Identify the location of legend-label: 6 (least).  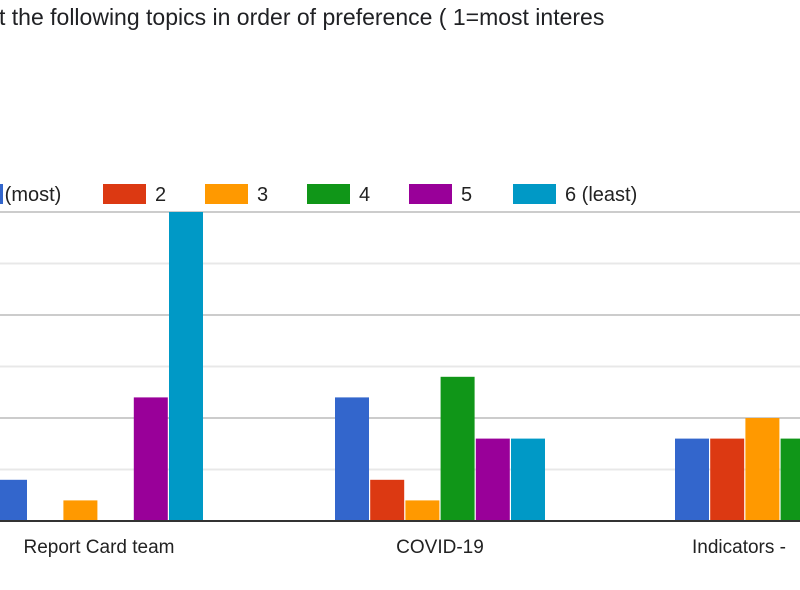
(601, 195).